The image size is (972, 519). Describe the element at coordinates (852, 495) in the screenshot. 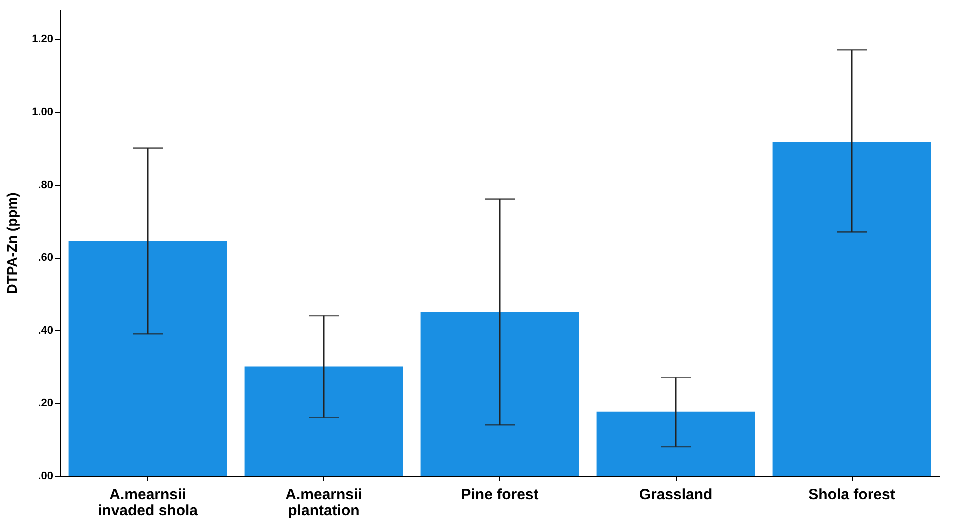

I see `x-tick-label: Shola forest` at that location.